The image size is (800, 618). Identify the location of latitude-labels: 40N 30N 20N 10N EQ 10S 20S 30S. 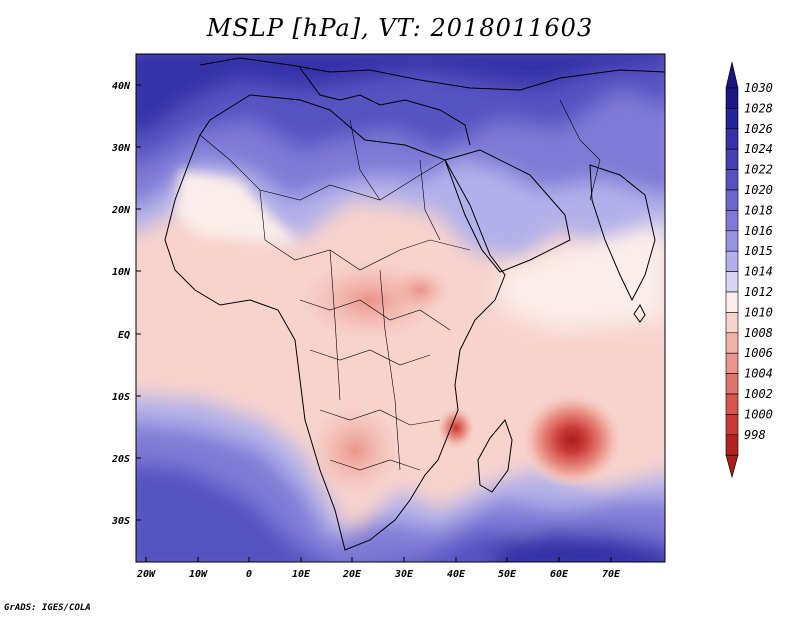
(121, 304).